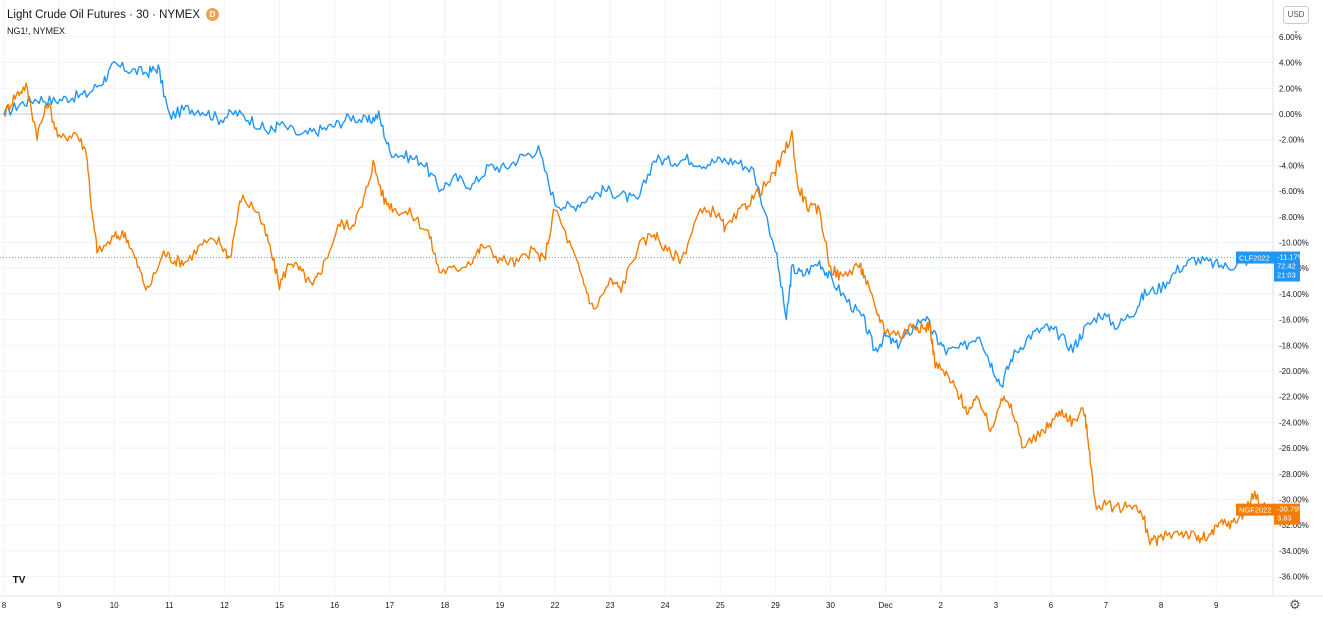 This screenshot has width=1323, height=624. I want to click on chevron-down-icon: ⌄, so click(1296, 30).